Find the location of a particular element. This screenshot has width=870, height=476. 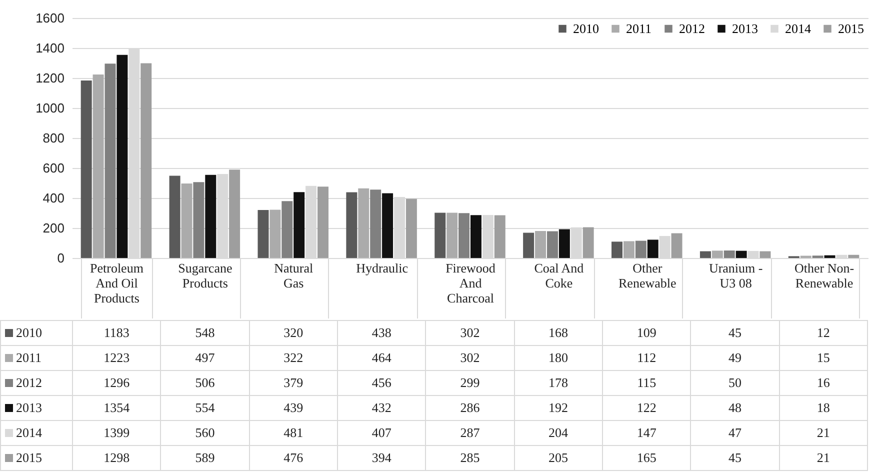

data-label: 45 is located at coordinates (735, 458).